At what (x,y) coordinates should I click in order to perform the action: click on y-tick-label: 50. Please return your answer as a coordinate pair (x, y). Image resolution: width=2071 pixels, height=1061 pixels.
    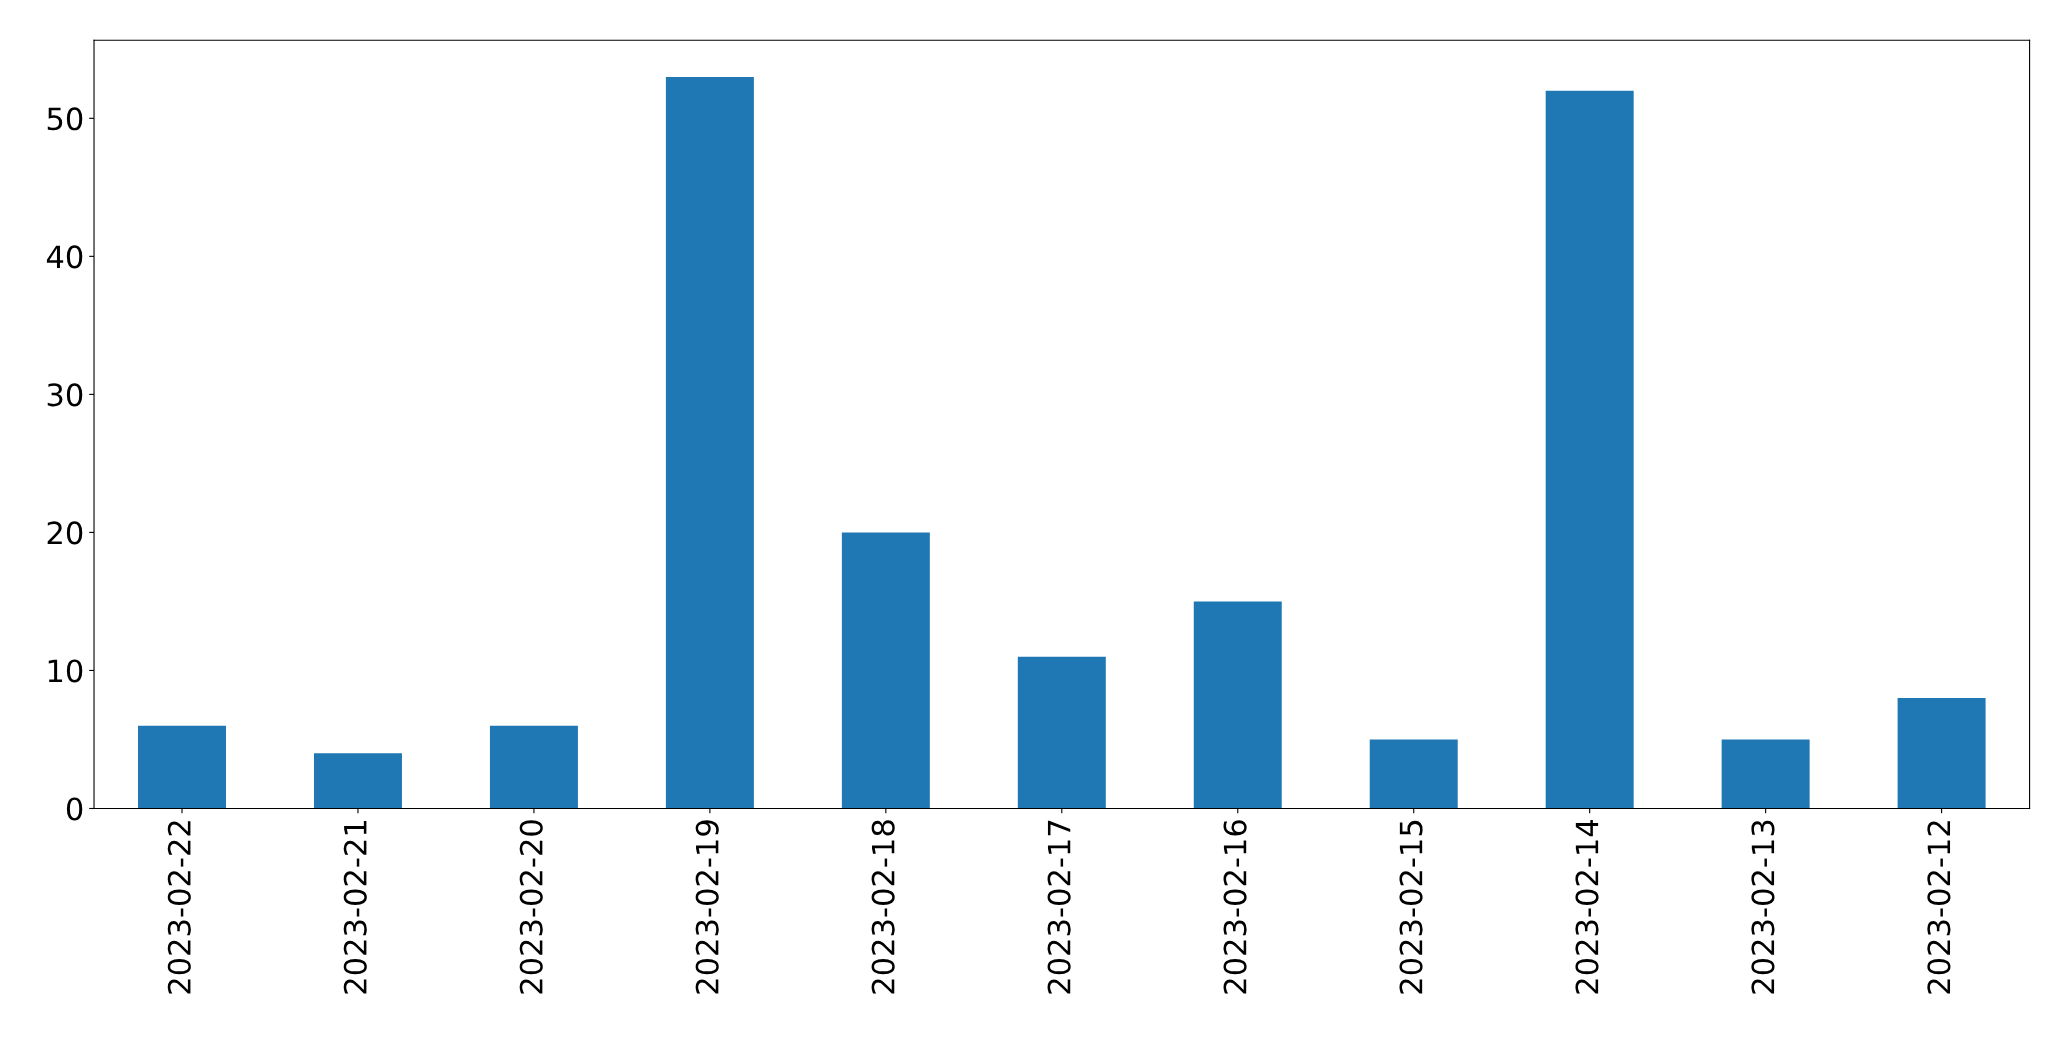
    Looking at the image, I should click on (65, 119).